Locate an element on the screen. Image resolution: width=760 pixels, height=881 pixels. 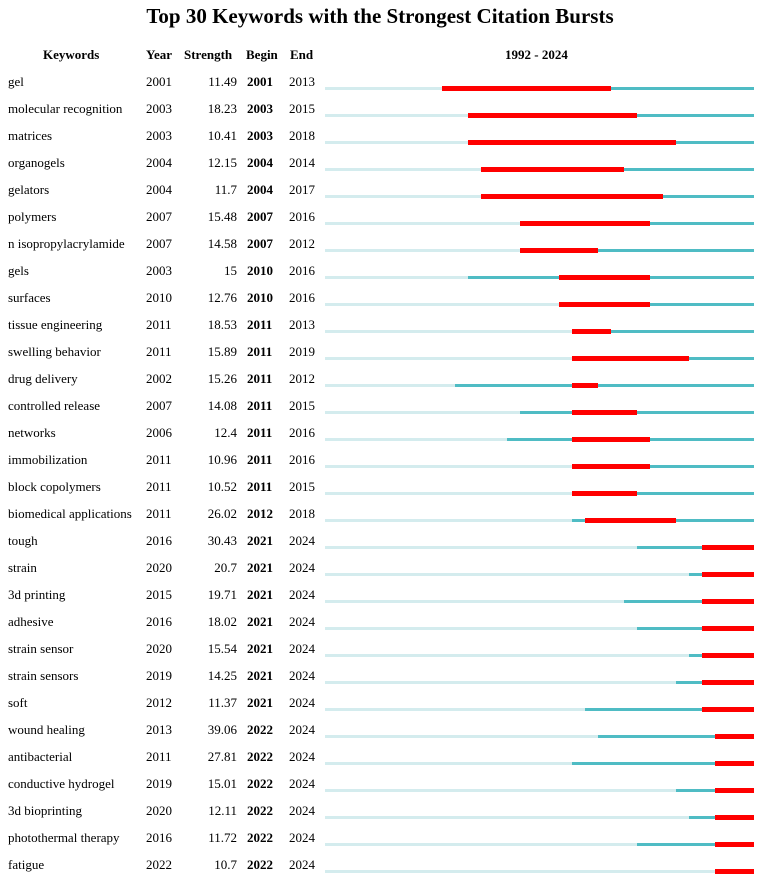
keyword-label: networks is located at coordinates (32, 432).